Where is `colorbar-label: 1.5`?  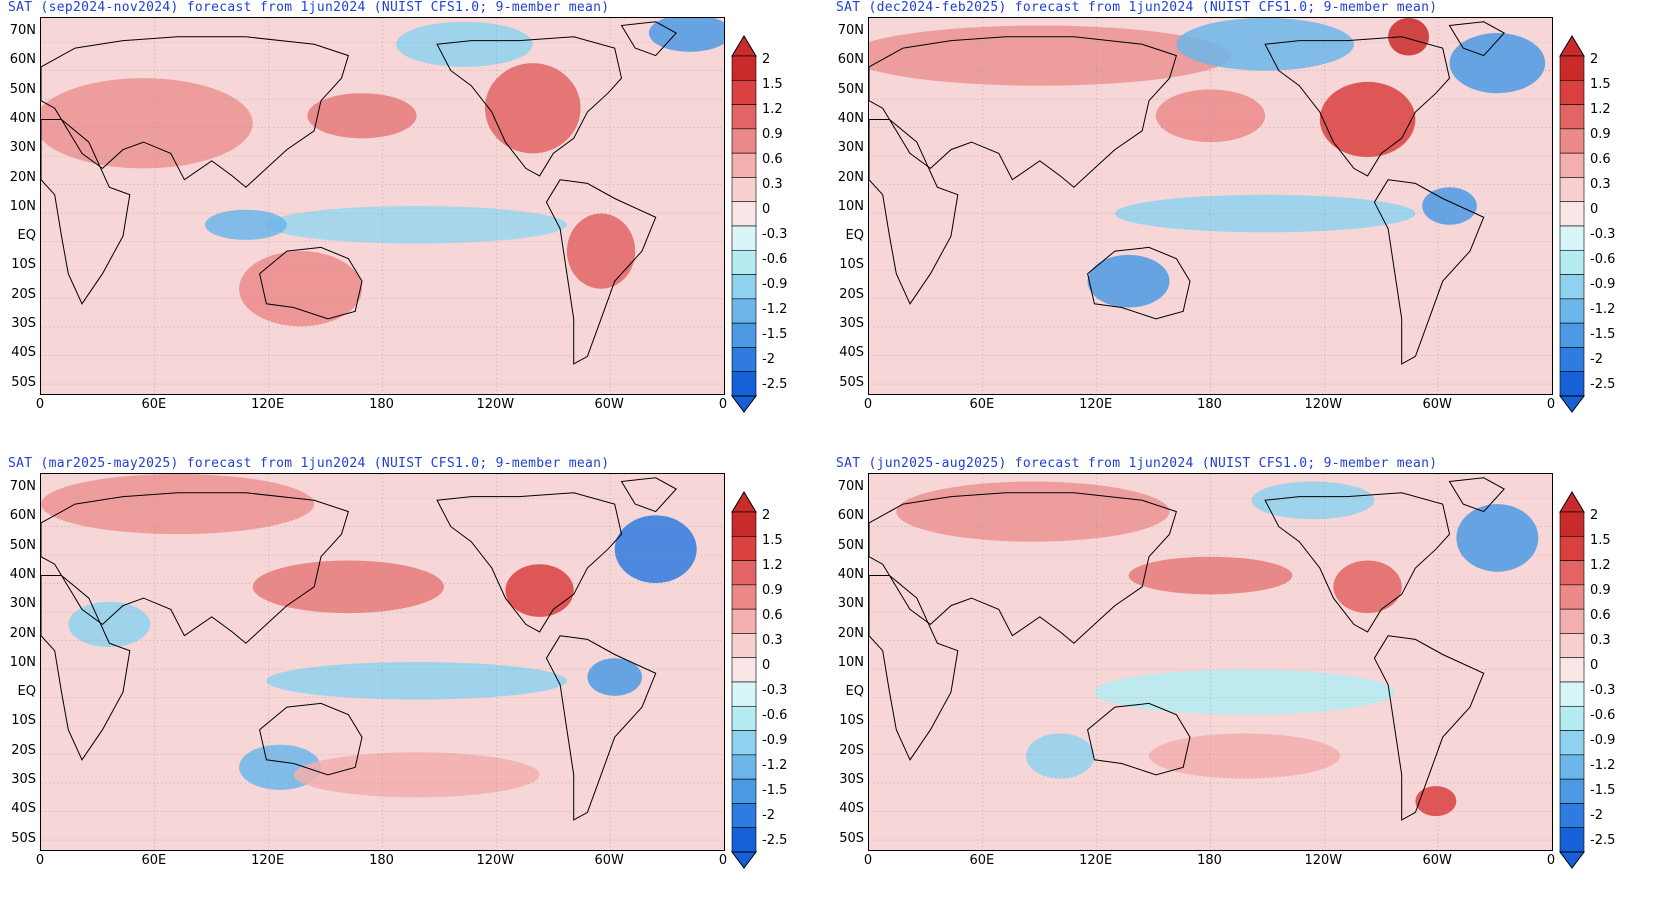
colorbar-label: 1.5 is located at coordinates (772, 84).